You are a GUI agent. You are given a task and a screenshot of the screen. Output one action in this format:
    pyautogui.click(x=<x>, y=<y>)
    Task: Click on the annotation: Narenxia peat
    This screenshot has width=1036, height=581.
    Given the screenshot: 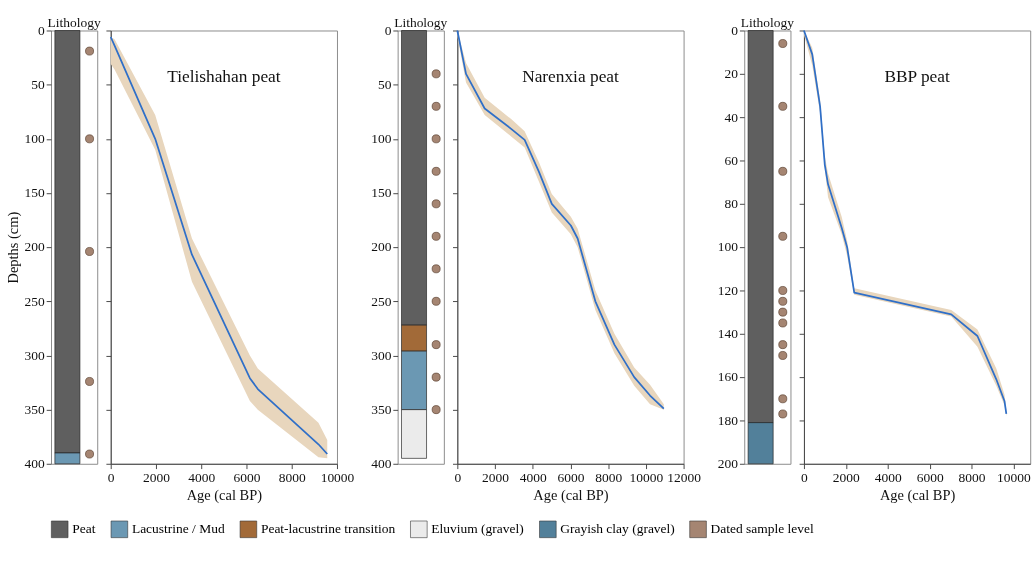 What is the action you would take?
    pyautogui.click(x=570, y=76)
    